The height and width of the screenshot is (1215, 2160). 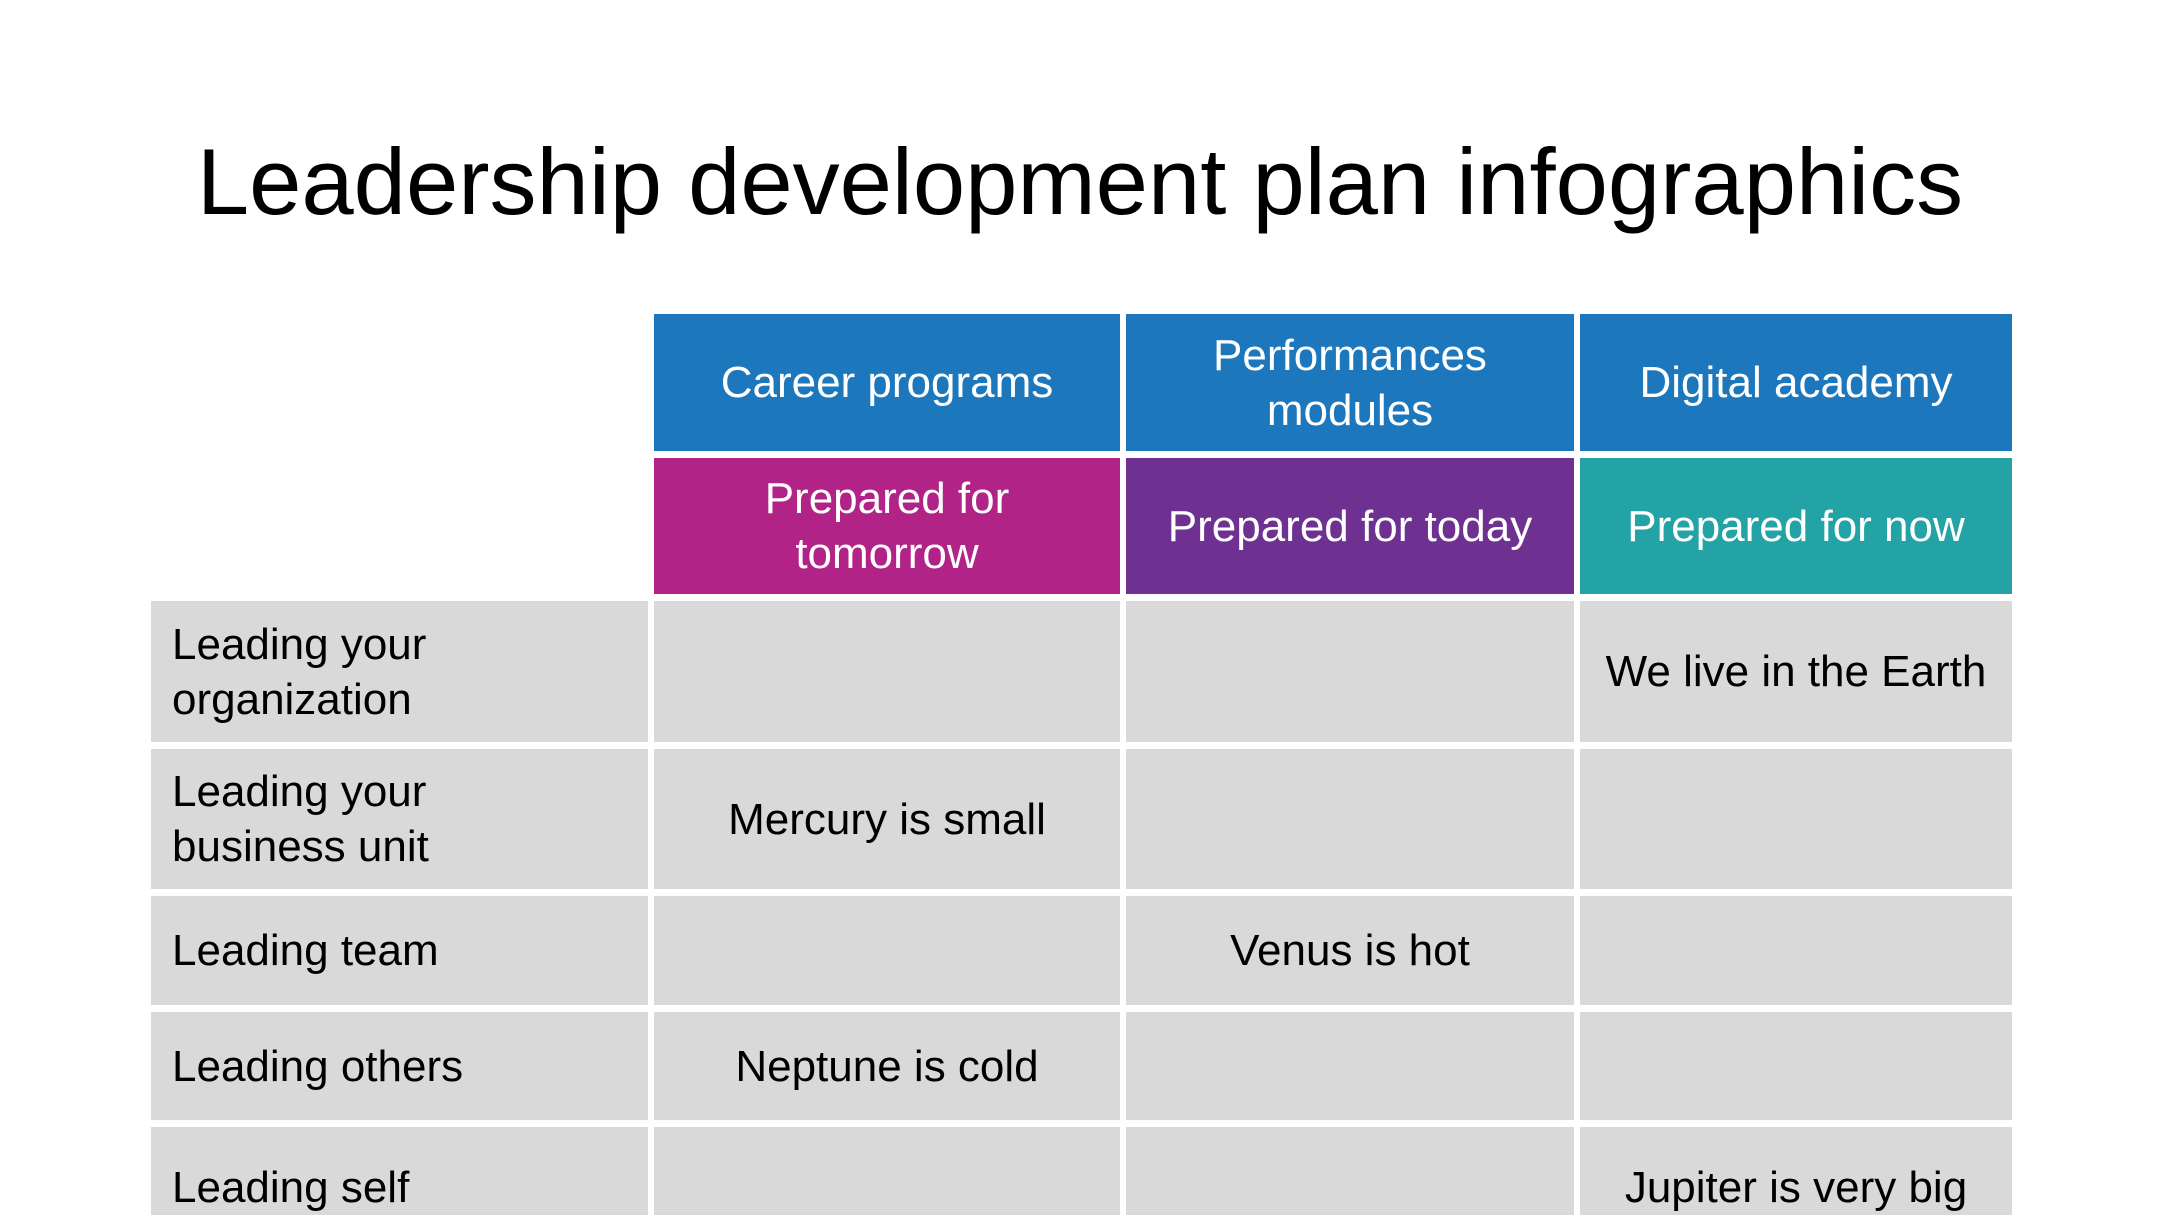 What do you see at coordinates (1350, 671) in the screenshot?
I see `matrix-cell-r1c2` at bounding box center [1350, 671].